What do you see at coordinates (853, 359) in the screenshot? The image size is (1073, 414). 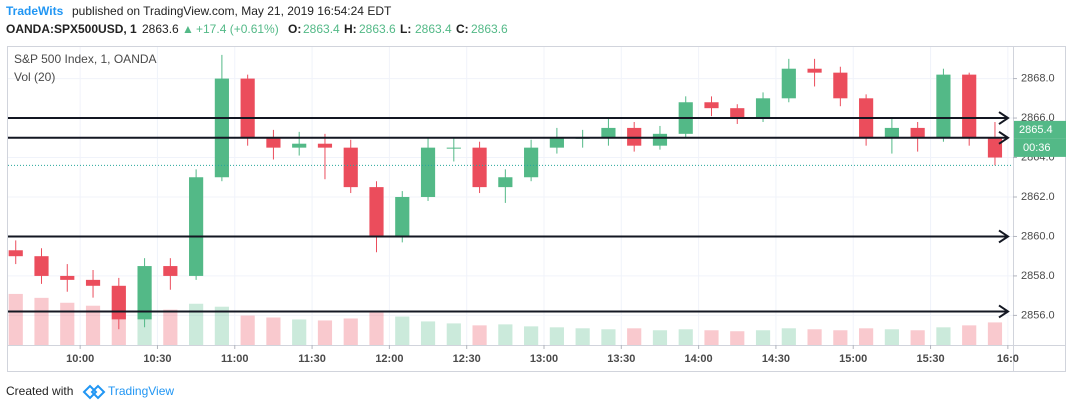 I see `x-tick-label: 15:00` at bounding box center [853, 359].